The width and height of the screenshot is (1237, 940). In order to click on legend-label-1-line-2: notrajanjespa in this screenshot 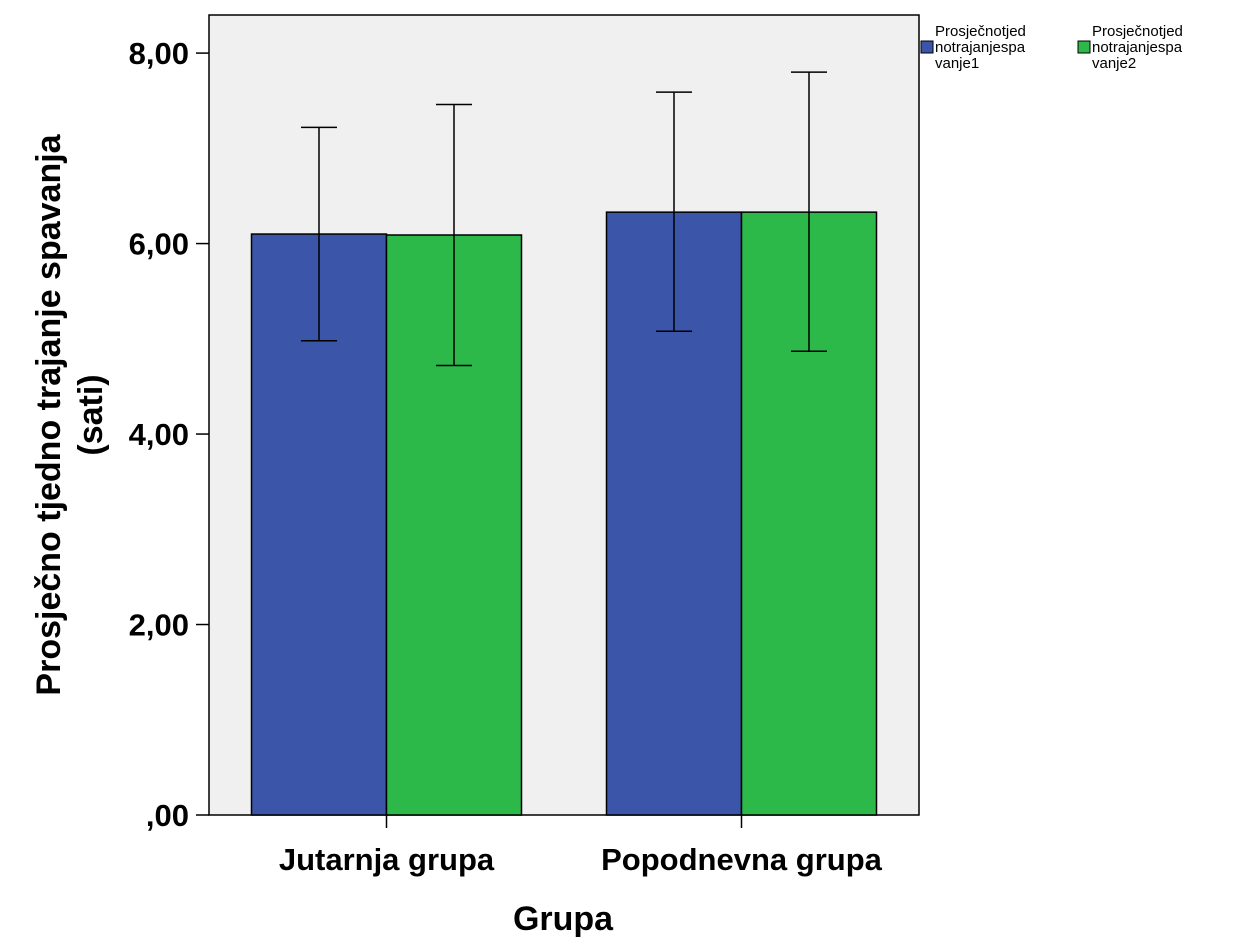, I will do `click(980, 47)`.